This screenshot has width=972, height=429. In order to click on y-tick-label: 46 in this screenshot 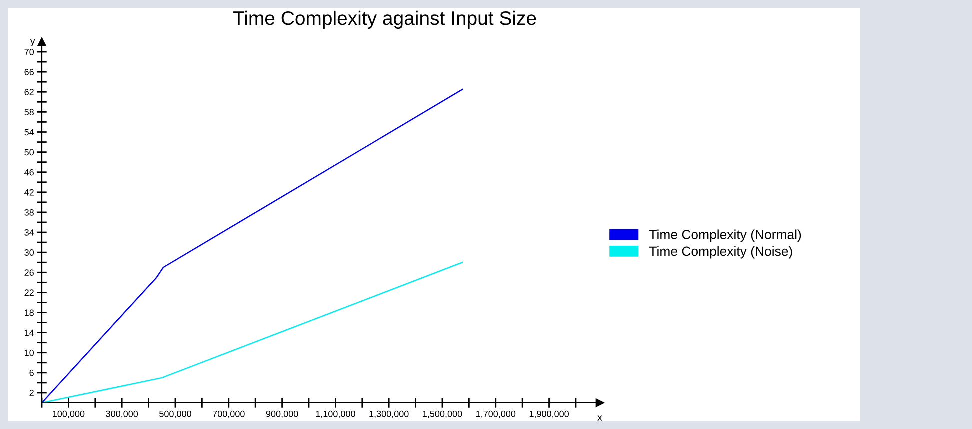, I will do `click(29, 172)`.